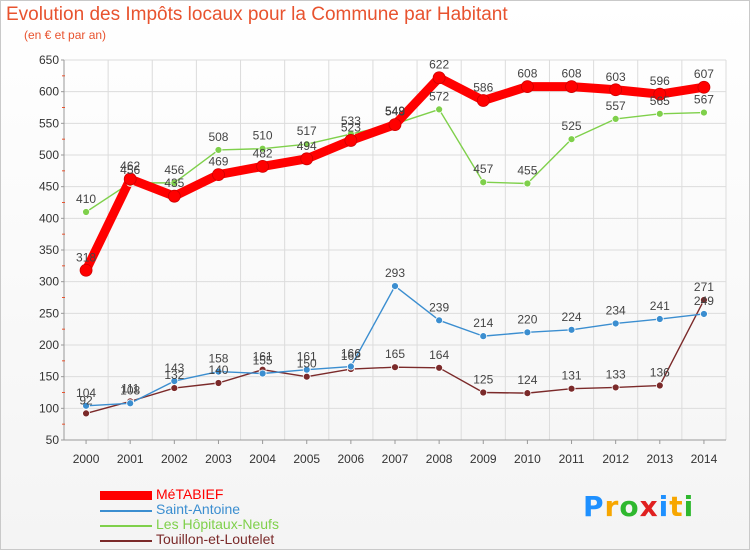 The image size is (750, 550). What do you see at coordinates (616, 310) in the screenshot?
I see `data-label: 234` at bounding box center [616, 310].